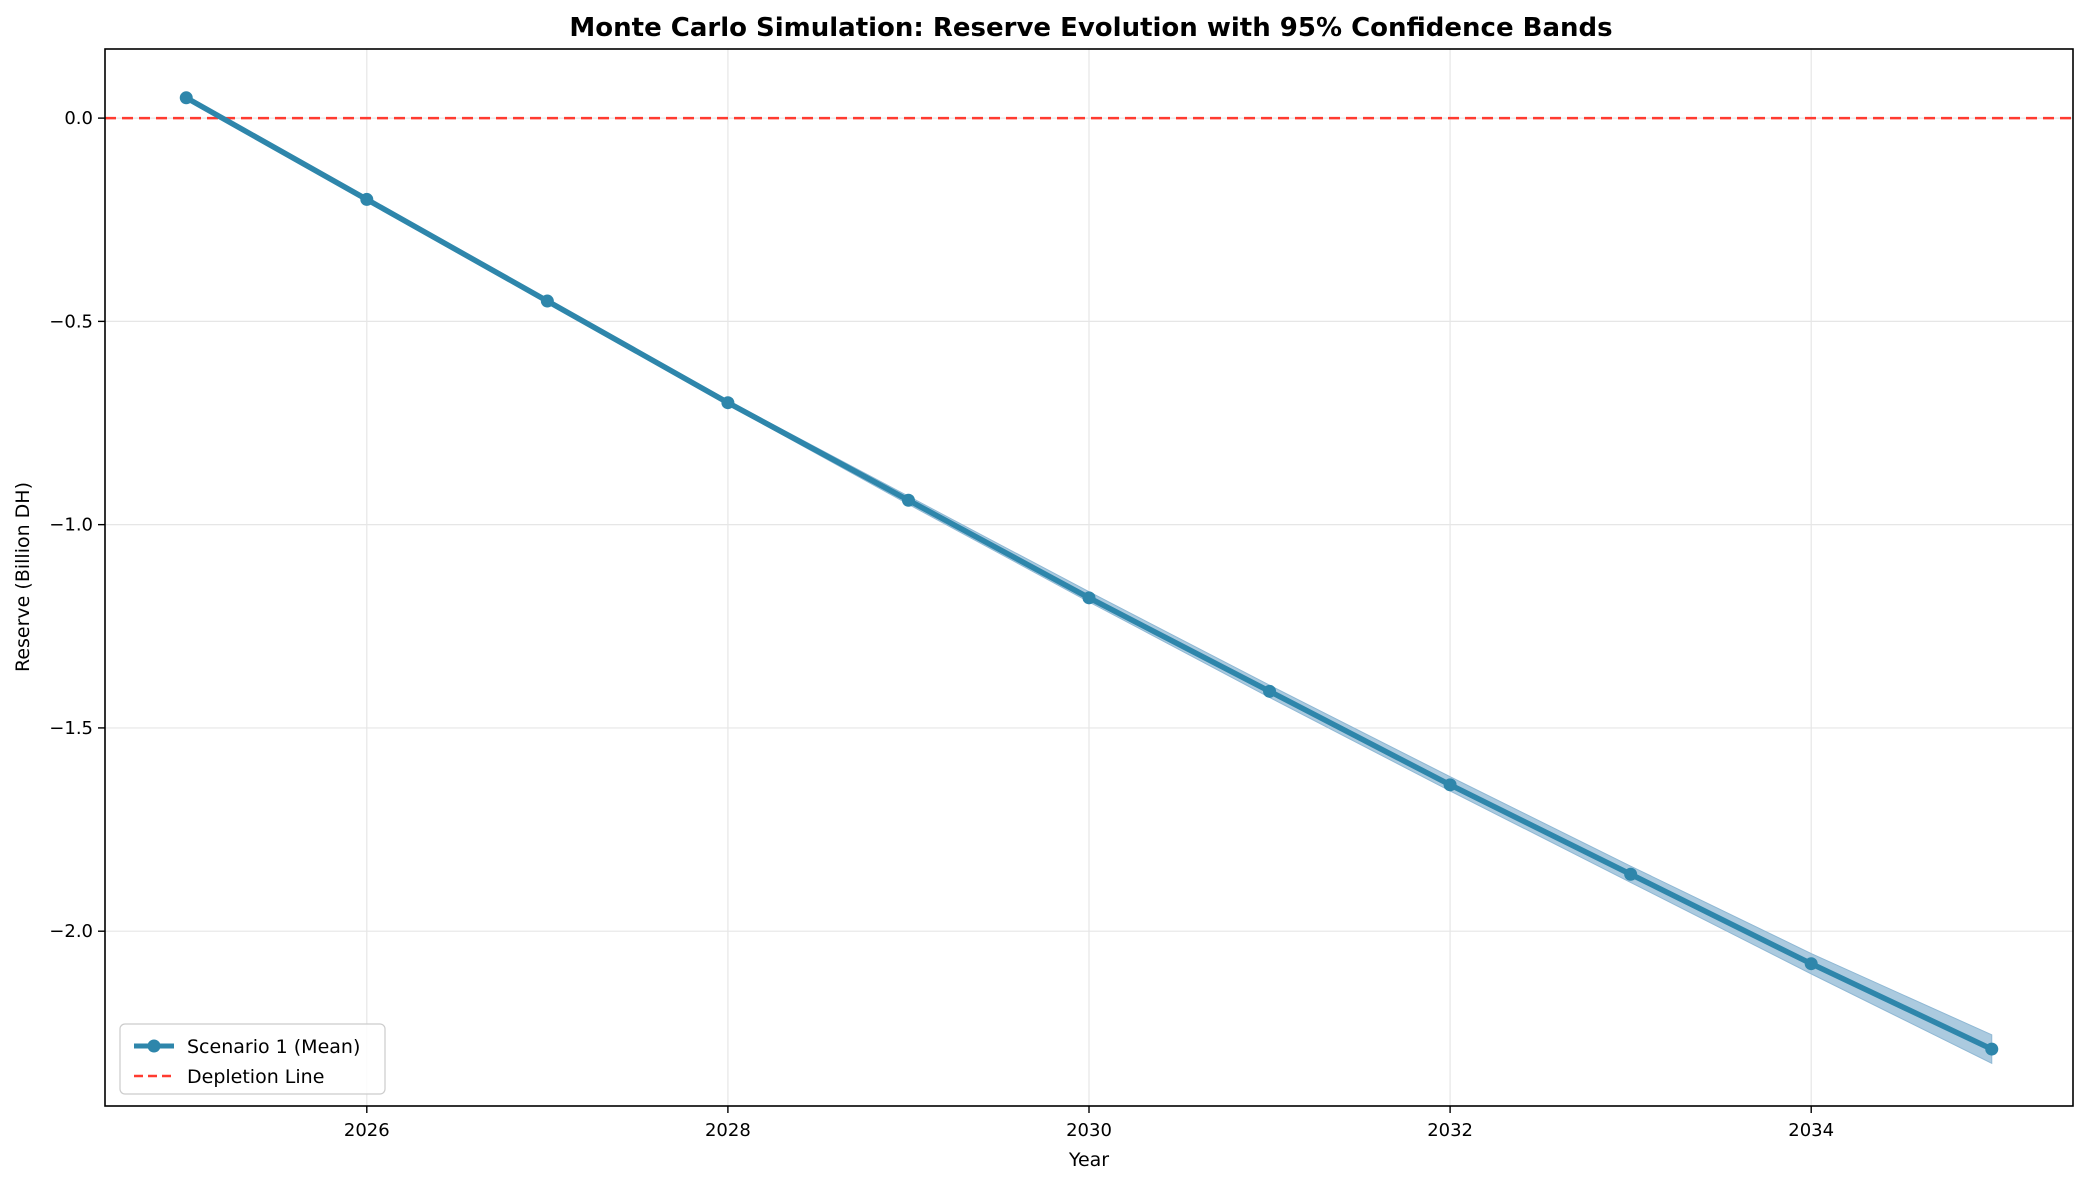  Describe the element at coordinates (71, 321) in the screenshot. I see `y-tick-label: −0.5` at that location.